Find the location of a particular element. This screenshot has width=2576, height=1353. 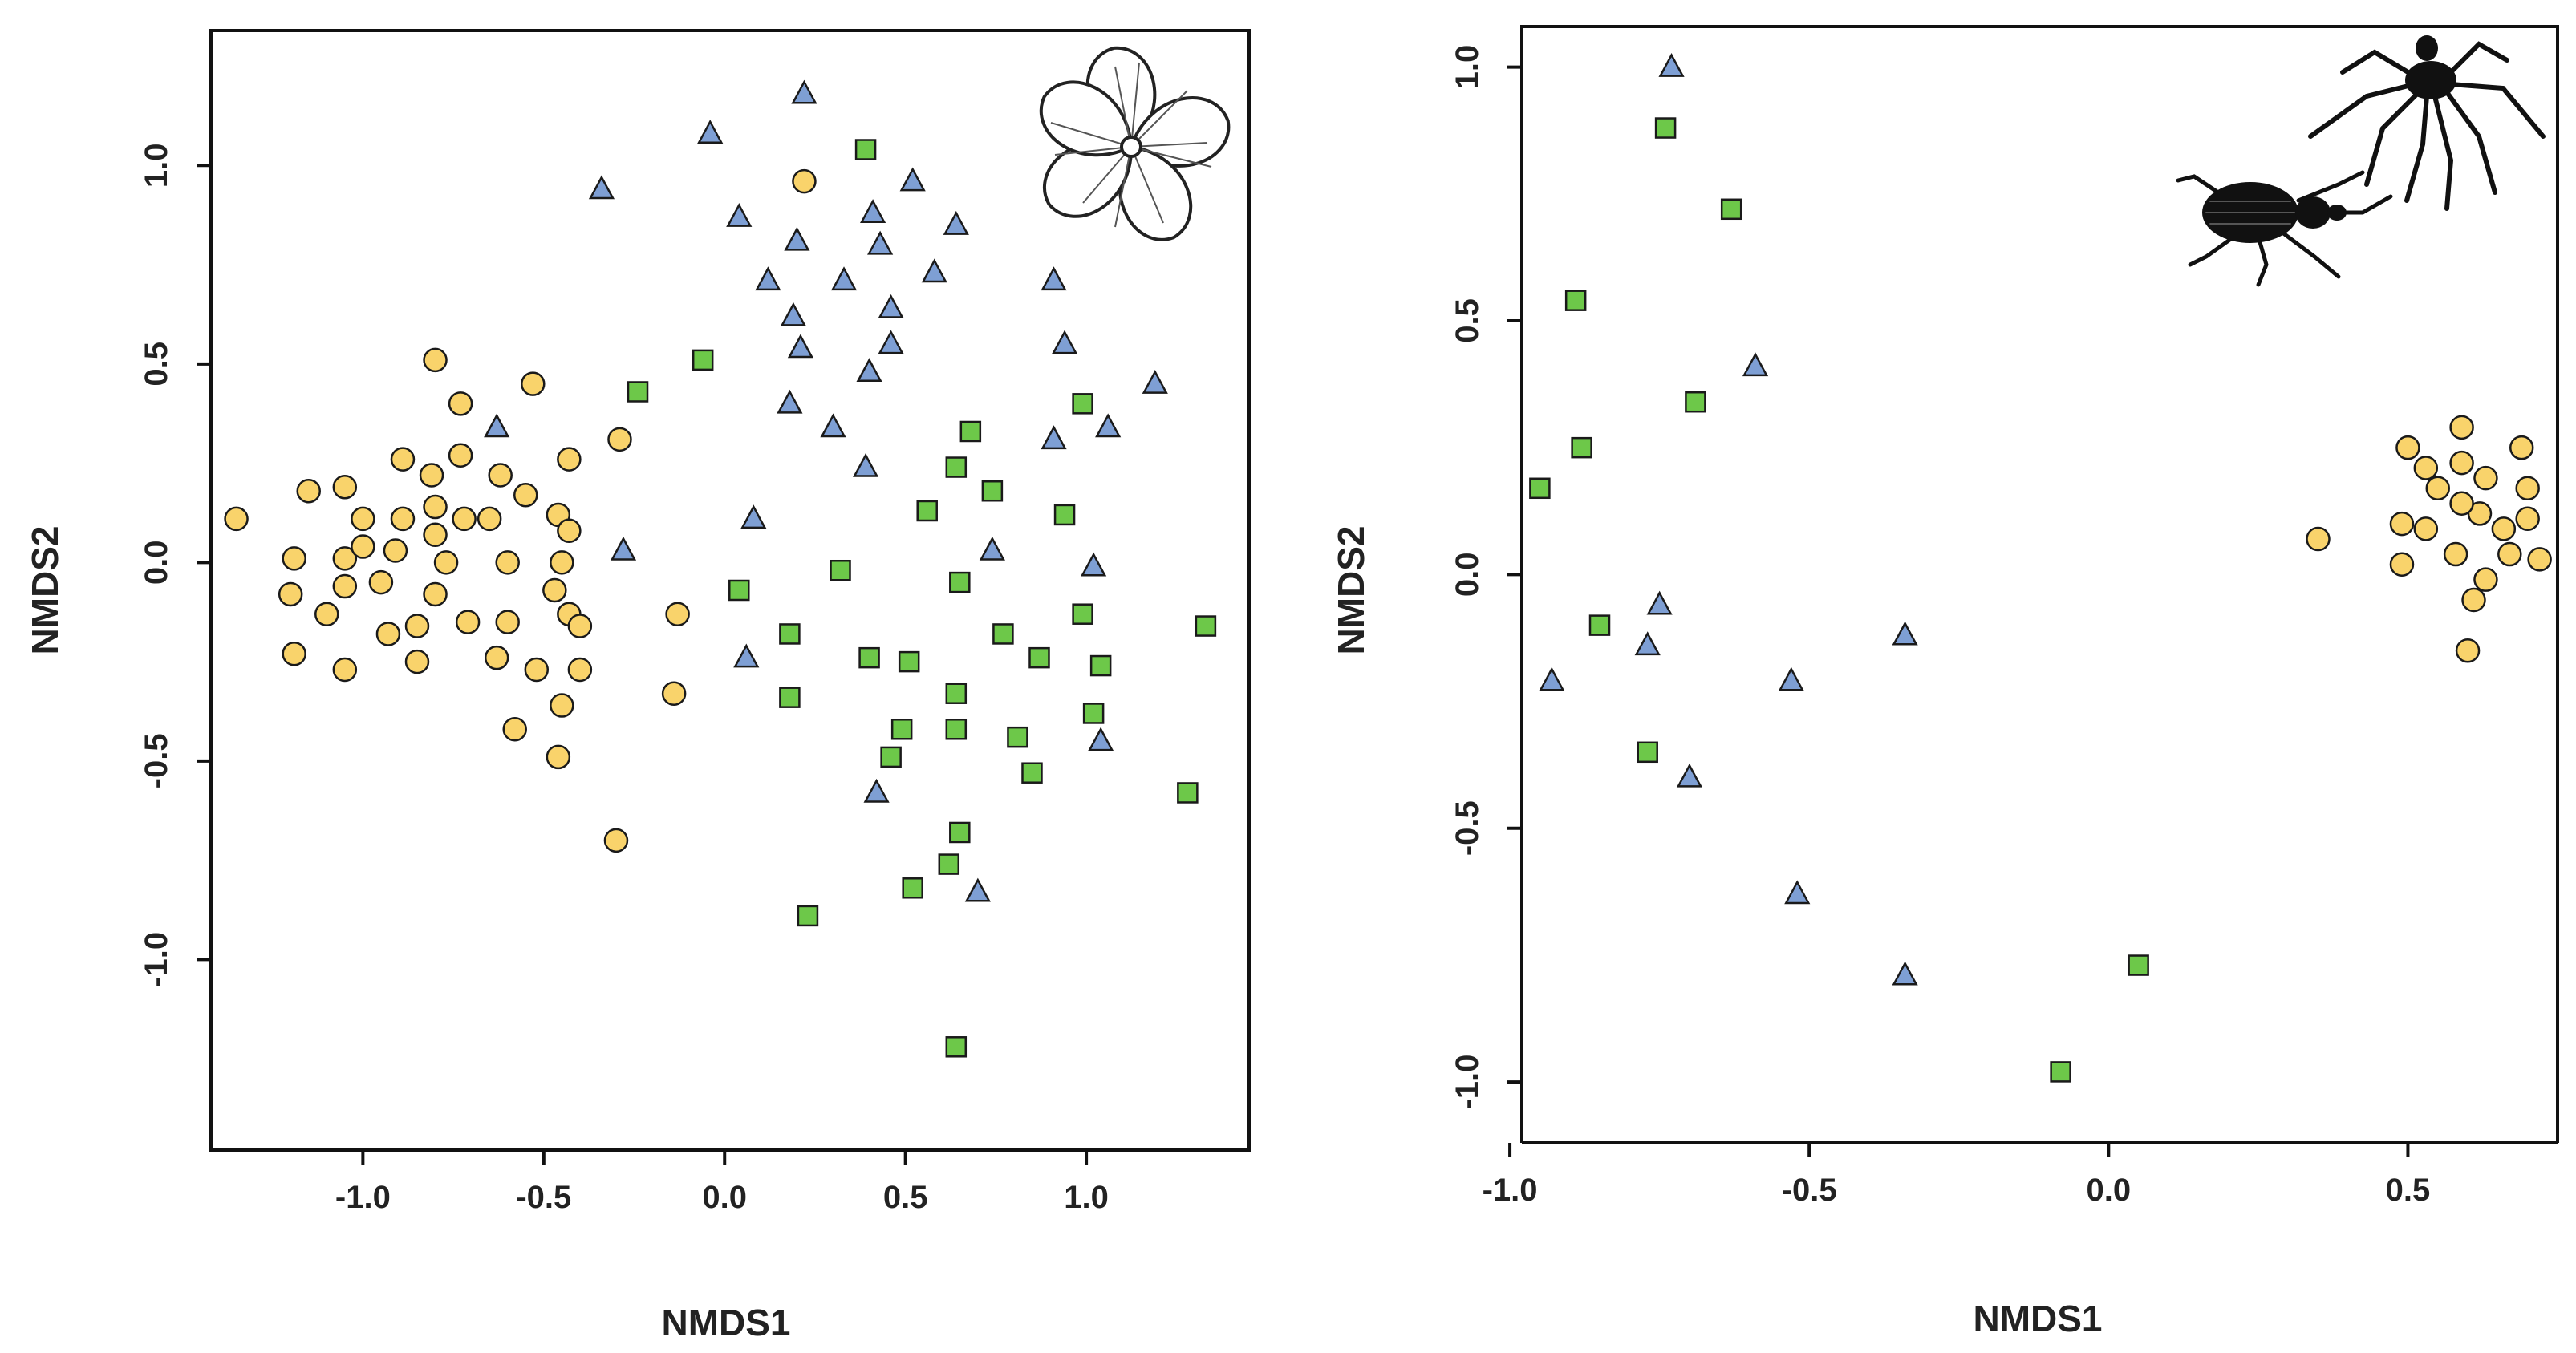

left-x-tick-label: -0.5 is located at coordinates (543, 1197).